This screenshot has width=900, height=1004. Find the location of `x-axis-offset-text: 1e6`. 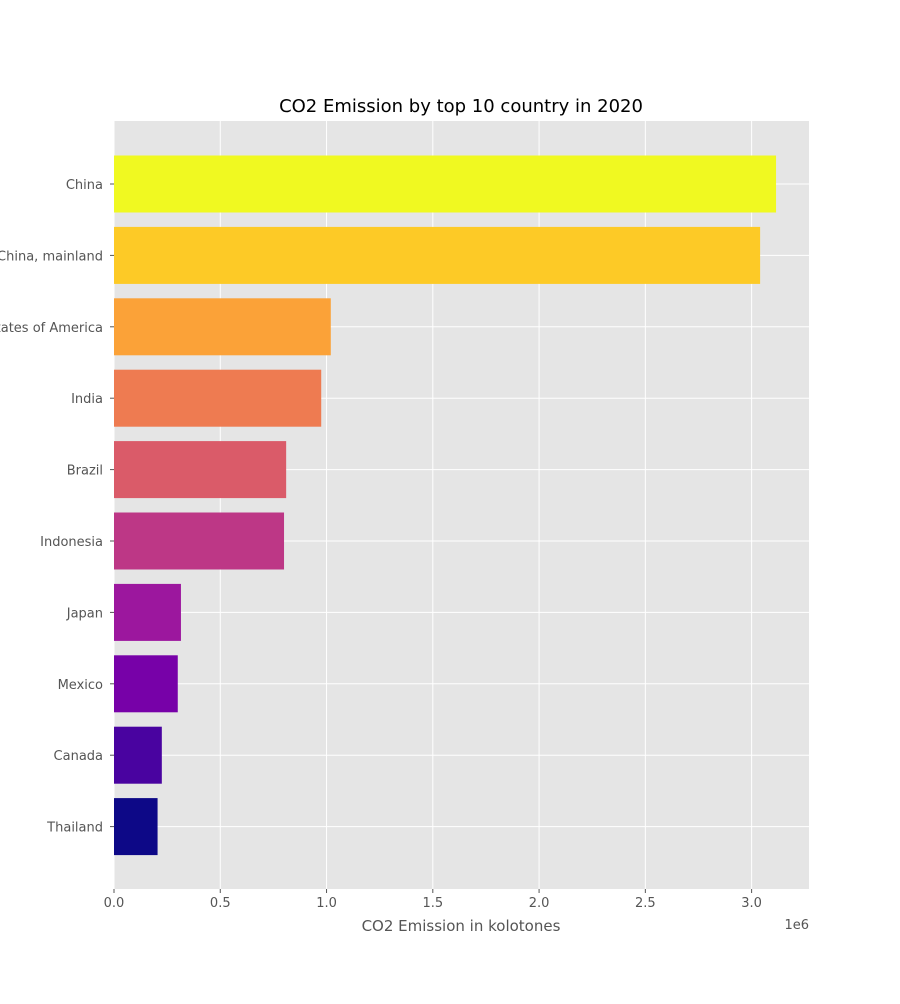

x-axis-offset-text: 1e6 is located at coordinates (796, 925).